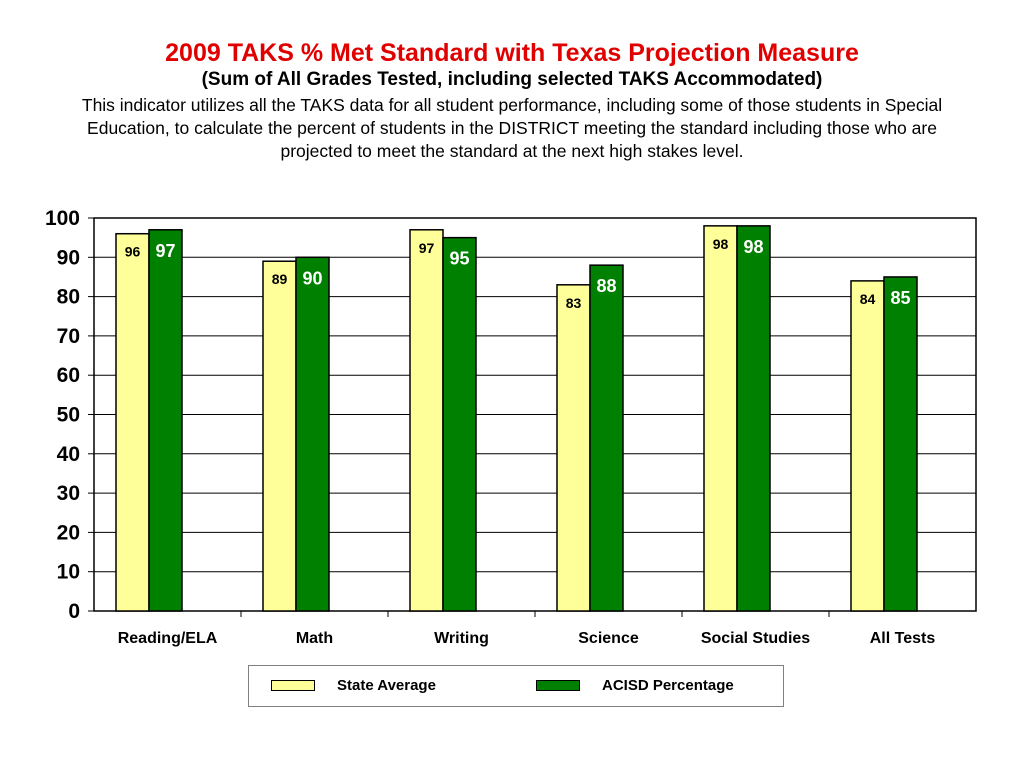 This screenshot has height=768, width=1024. What do you see at coordinates (903, 638) in the screenshot?
I see `x-tick-label: All Tests` at bounding box center [903, 638].